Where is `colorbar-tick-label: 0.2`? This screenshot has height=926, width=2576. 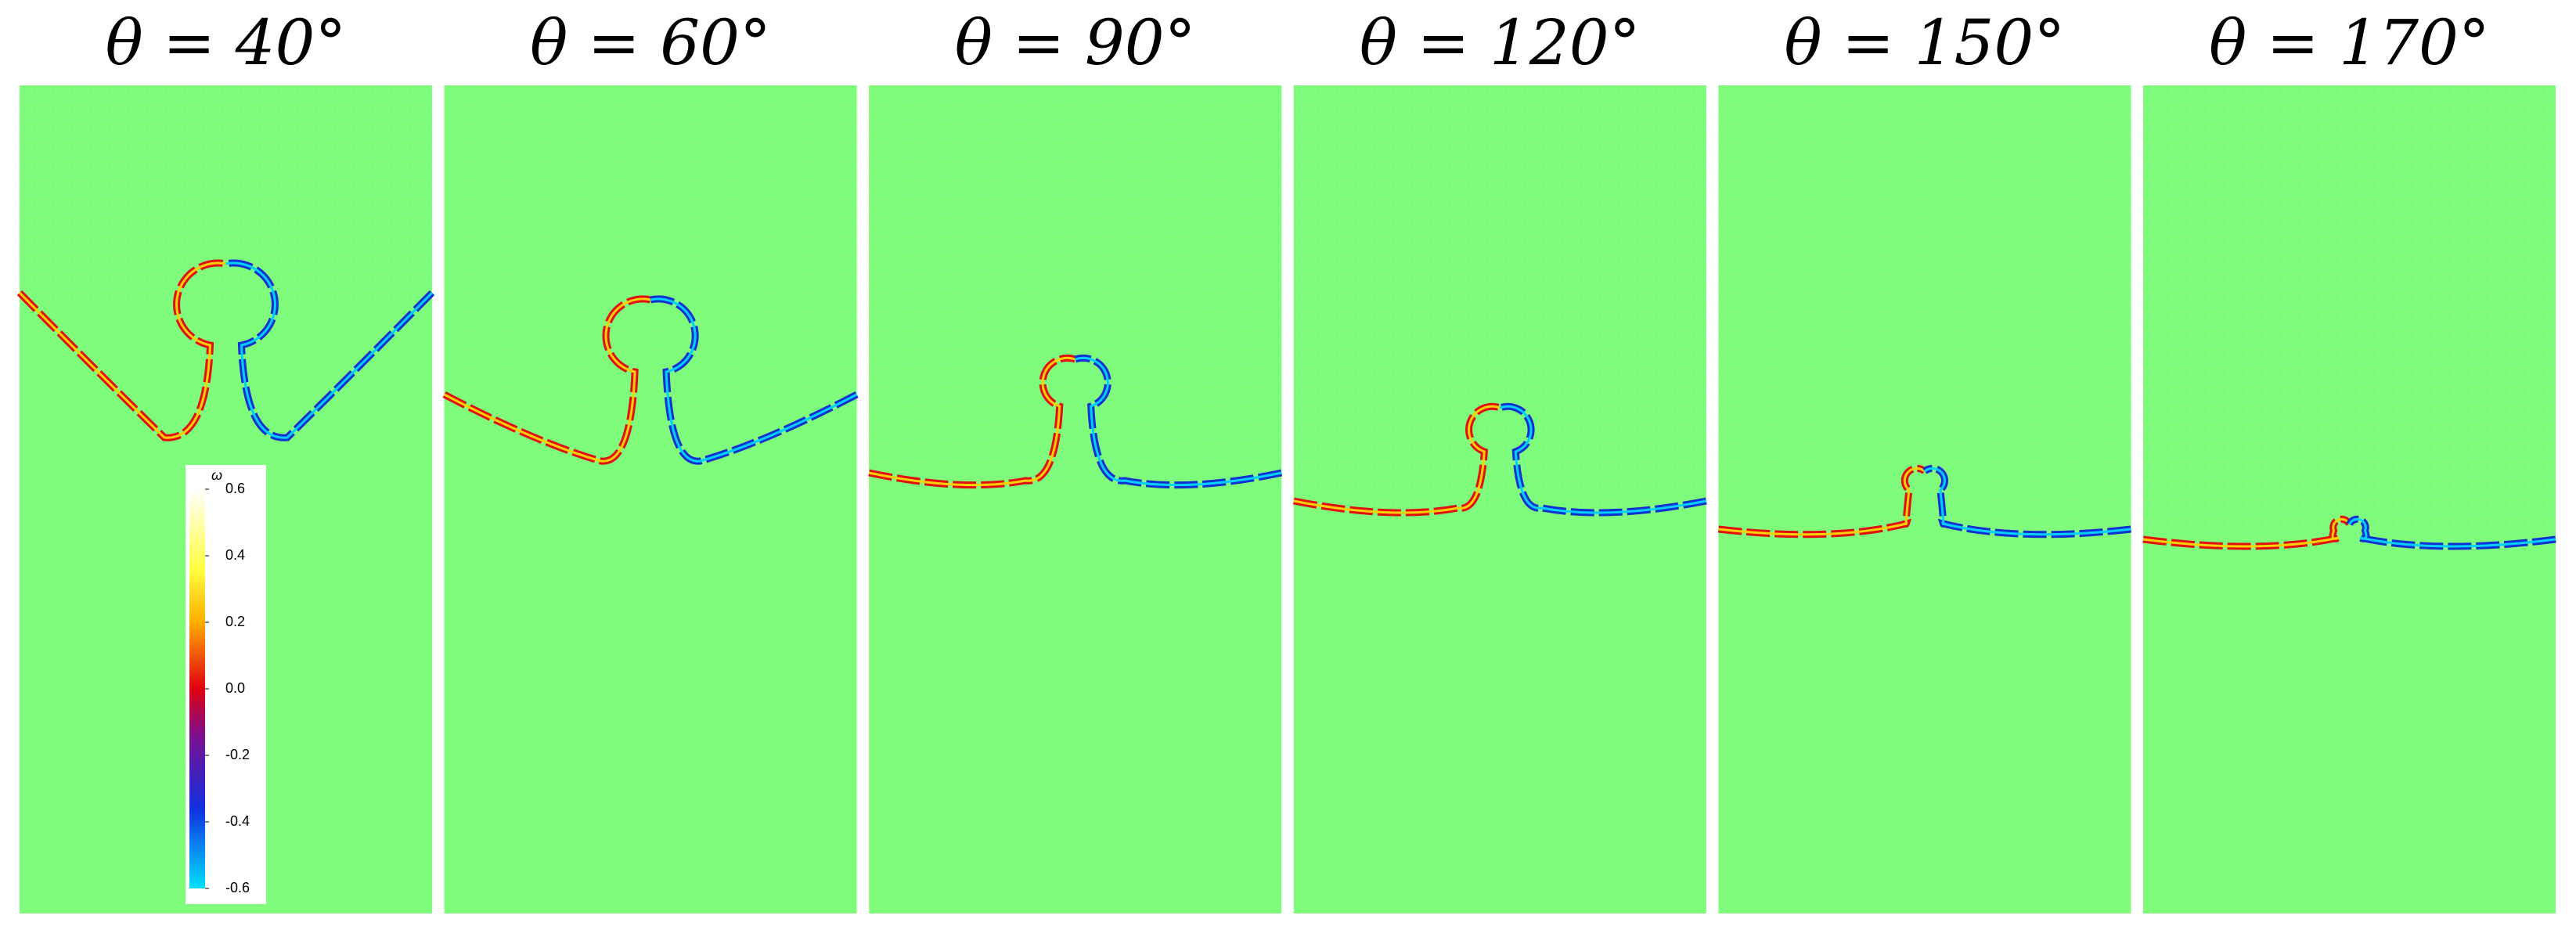
colorbar-tick-label: 0.2 is located at coordinates (235, 621).